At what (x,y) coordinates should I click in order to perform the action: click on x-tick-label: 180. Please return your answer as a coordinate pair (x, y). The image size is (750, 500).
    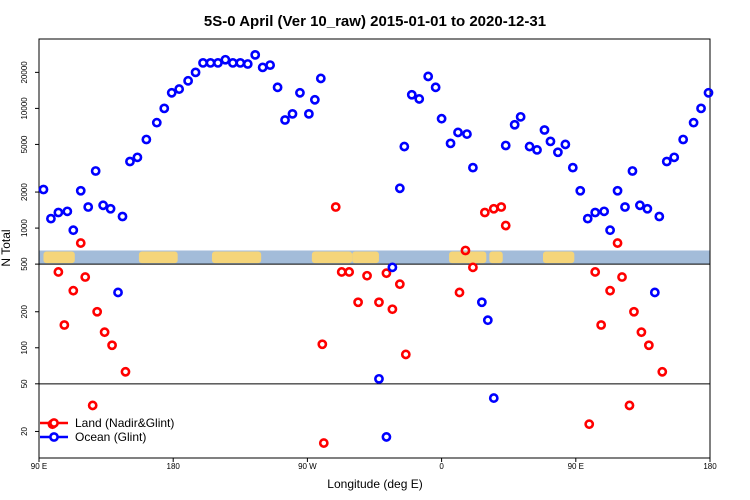
    Looking at the image, I should click on (174, 466).